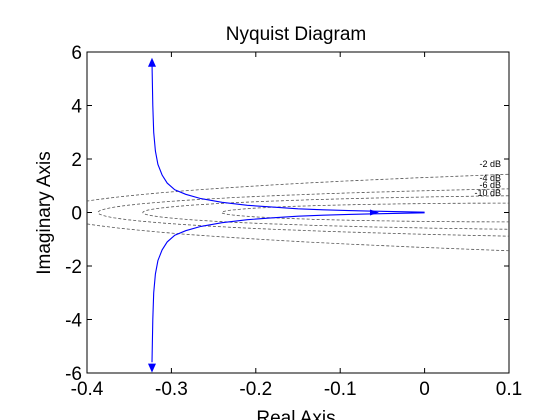 This screenshot has height=420, width=560. What do you see at coordinates (76, 53) in the screenshot?
I see `y-tick-label: 6` at bounding box center [76, 53].